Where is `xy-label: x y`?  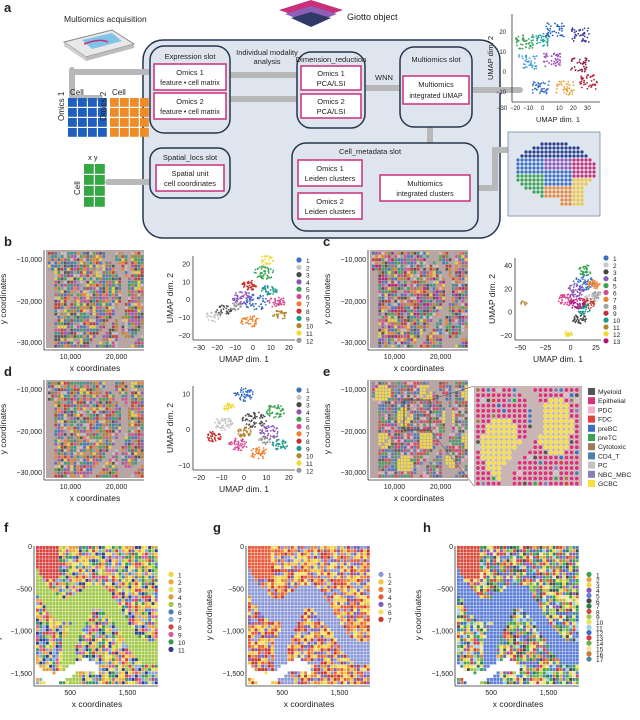 xy-label: x y is located at coordinates (93, 157).